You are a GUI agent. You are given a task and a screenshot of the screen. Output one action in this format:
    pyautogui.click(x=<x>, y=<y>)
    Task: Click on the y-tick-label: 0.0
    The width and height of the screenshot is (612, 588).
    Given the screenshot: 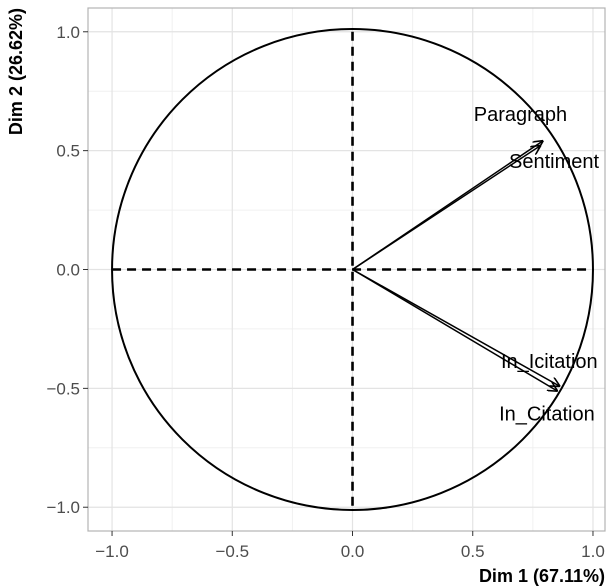 What is the action you would take?
    pyautogui.click(x=68, y=270)
    